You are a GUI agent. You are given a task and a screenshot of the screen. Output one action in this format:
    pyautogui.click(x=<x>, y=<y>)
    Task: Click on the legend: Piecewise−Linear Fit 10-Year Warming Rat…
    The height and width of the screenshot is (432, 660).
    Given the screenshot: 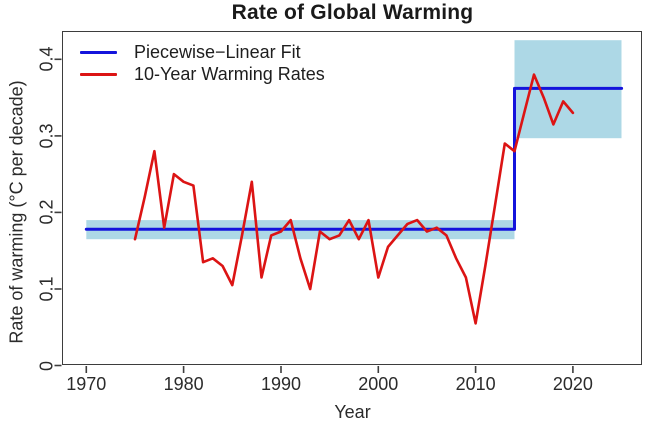 What is the action you would take?
    pyautogui.click(x=202, y=63)
    